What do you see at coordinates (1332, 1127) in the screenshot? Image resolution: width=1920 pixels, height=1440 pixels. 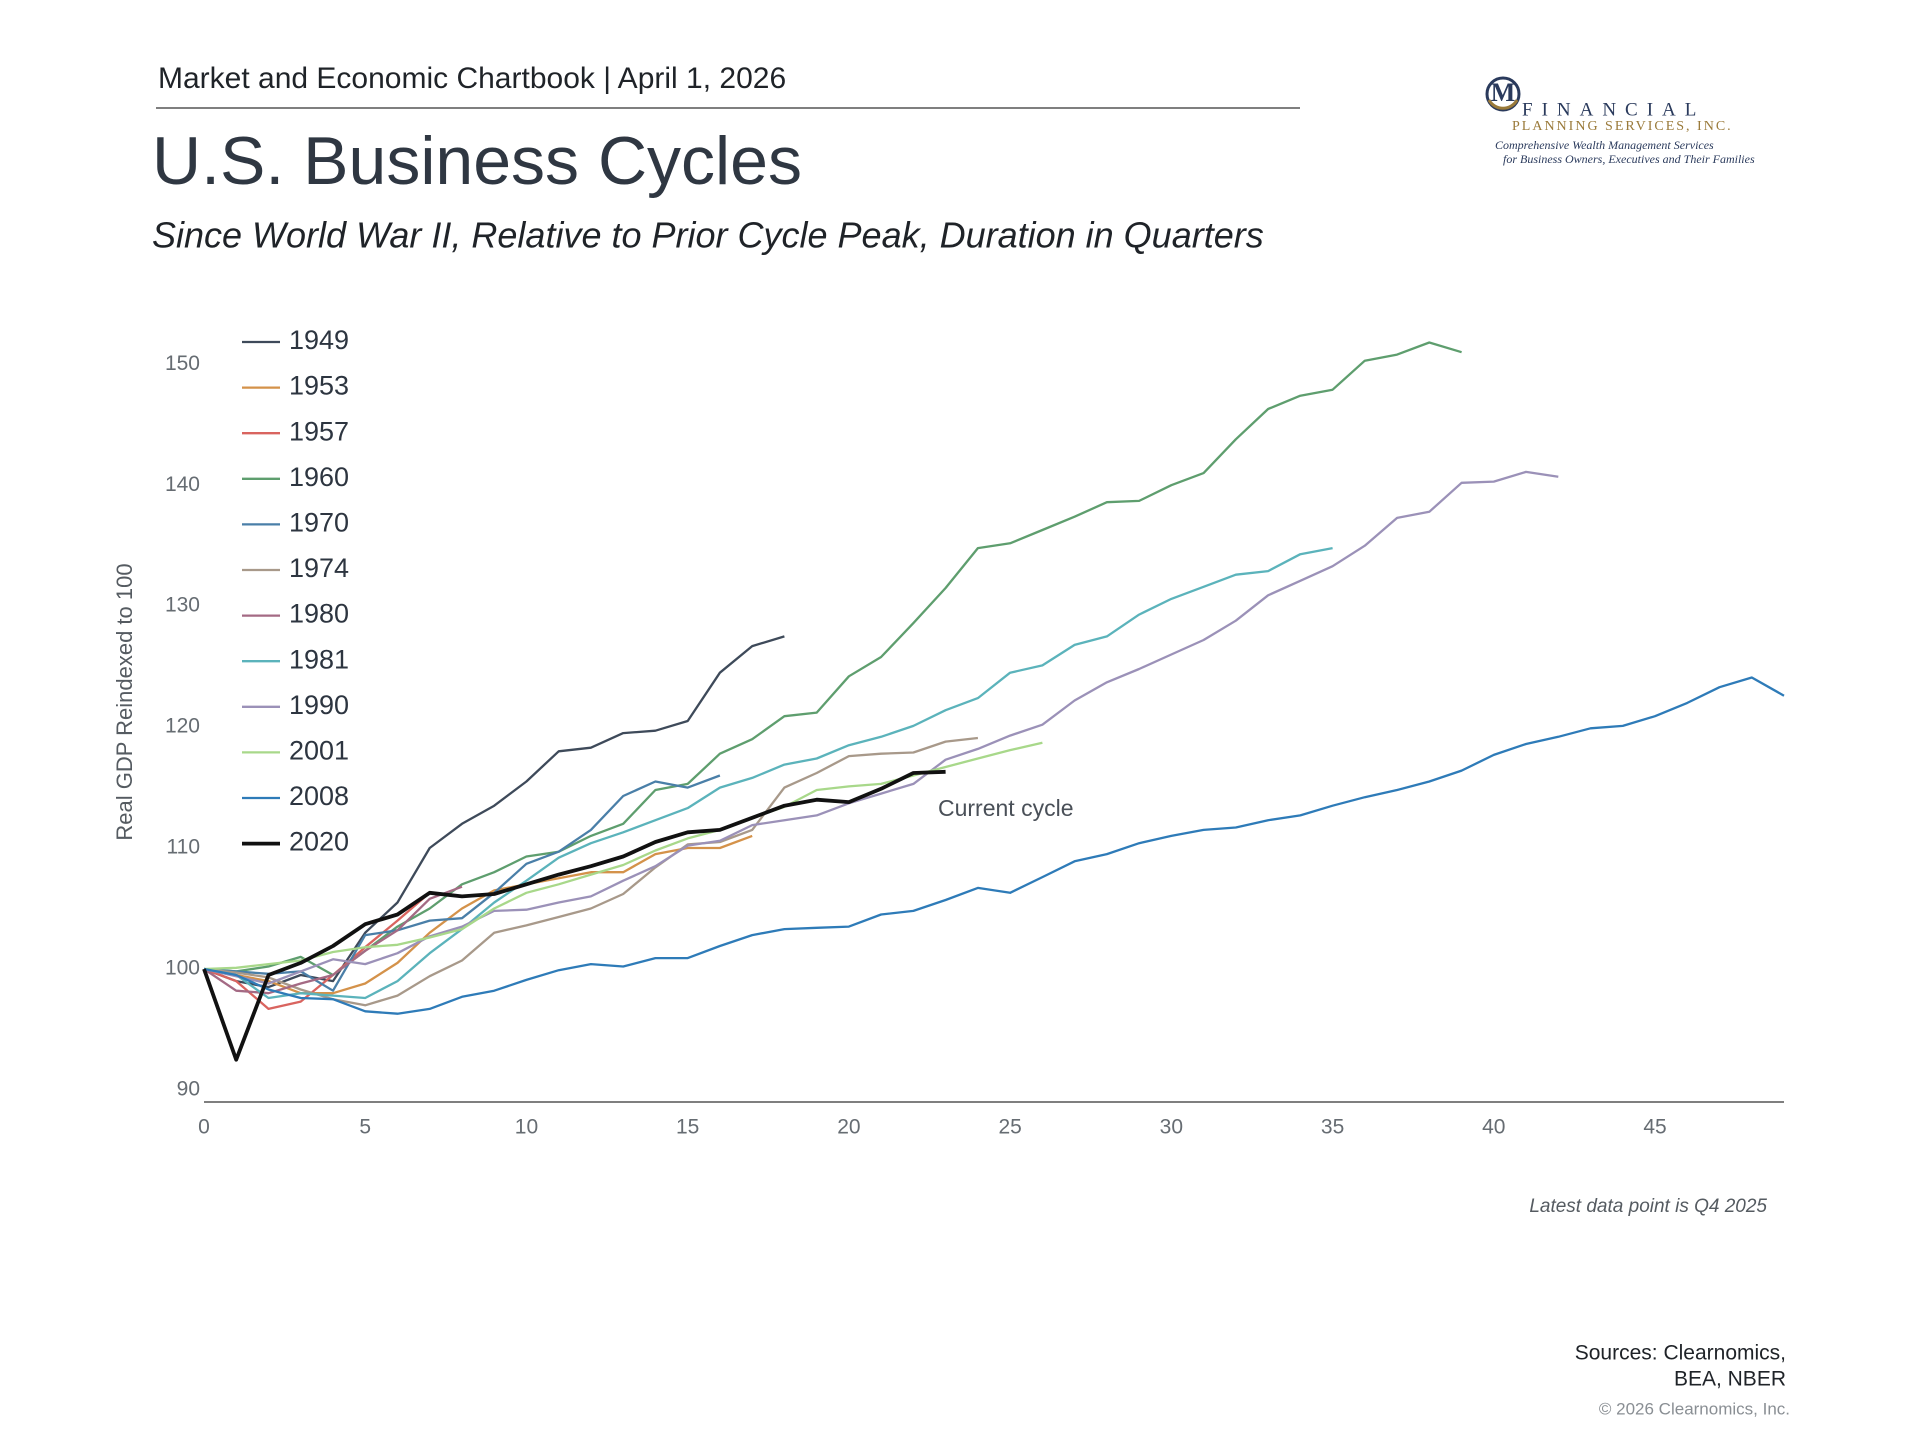 I see `x-tick-label: 35` at bounding box center [1332, 1127].